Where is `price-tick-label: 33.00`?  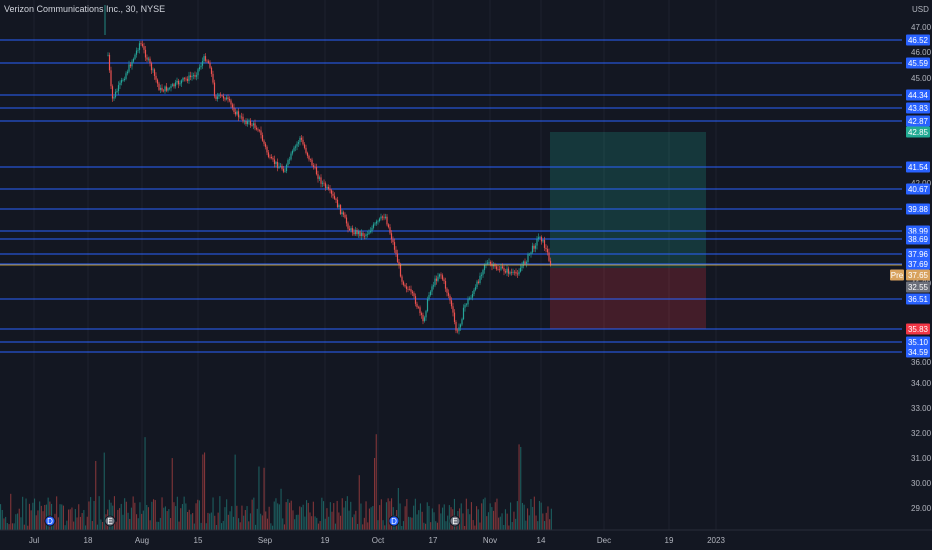 price-tick-label: 33.00 is located at coordinates (921, 408).